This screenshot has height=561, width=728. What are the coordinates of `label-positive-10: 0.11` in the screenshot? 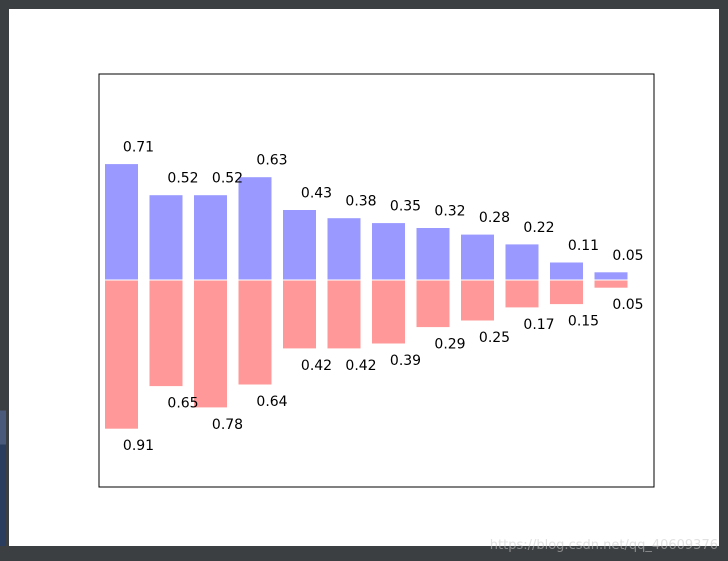 It's located at (583, 246).